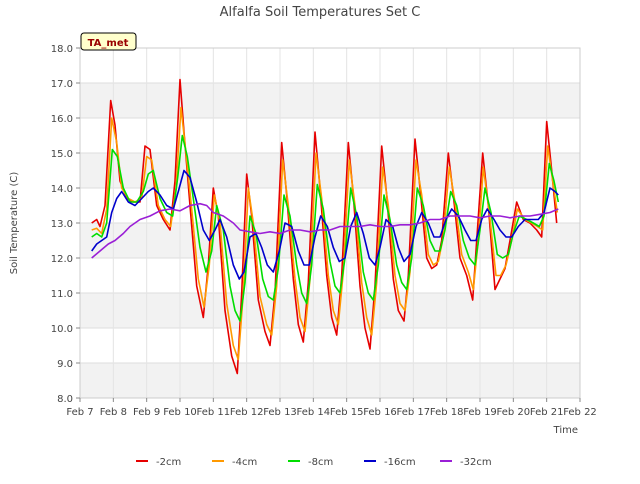  I want to click on y-tick-label: 16.0, so click(62, 119).